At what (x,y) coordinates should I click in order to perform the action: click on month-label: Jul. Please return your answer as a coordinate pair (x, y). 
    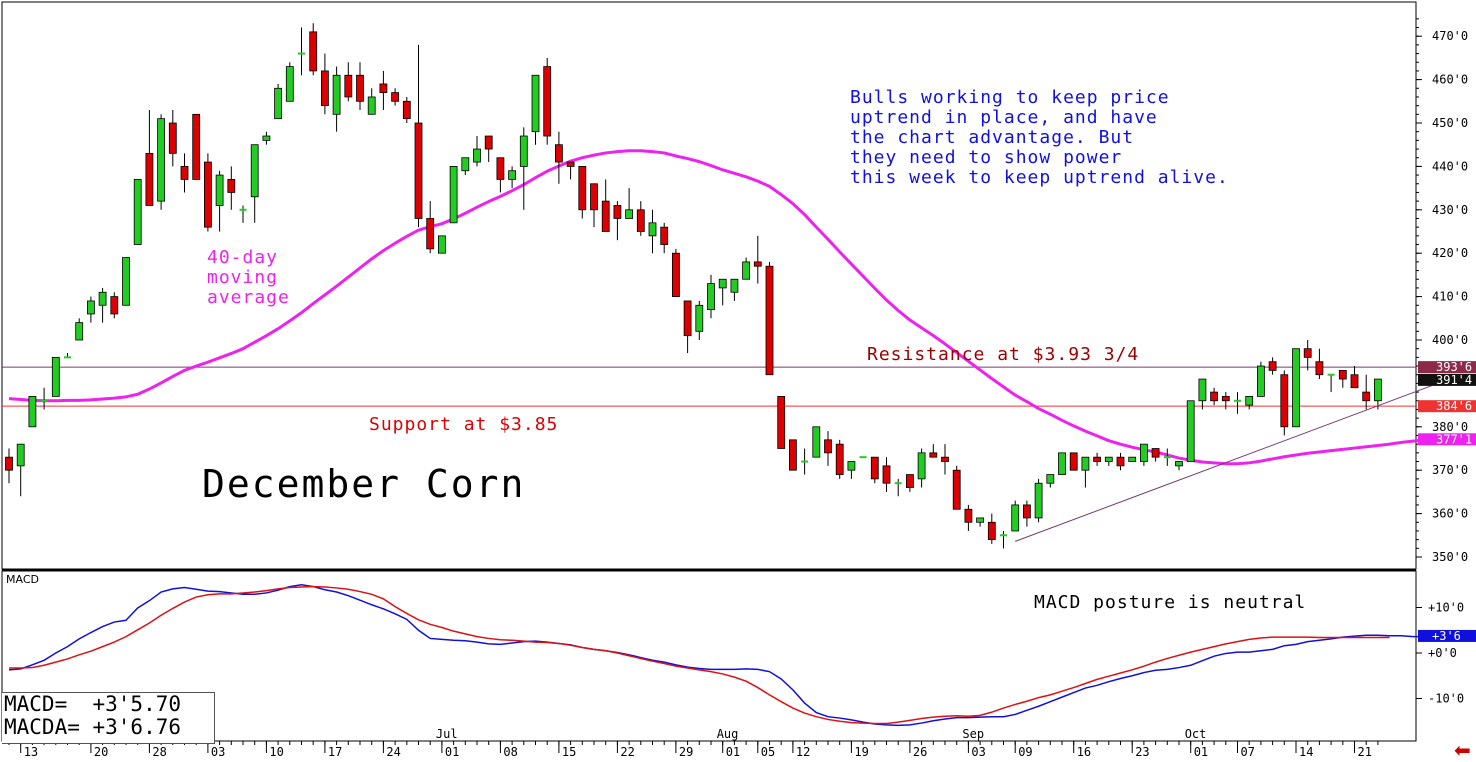
    Looking at the image, I should click on (447, 734).